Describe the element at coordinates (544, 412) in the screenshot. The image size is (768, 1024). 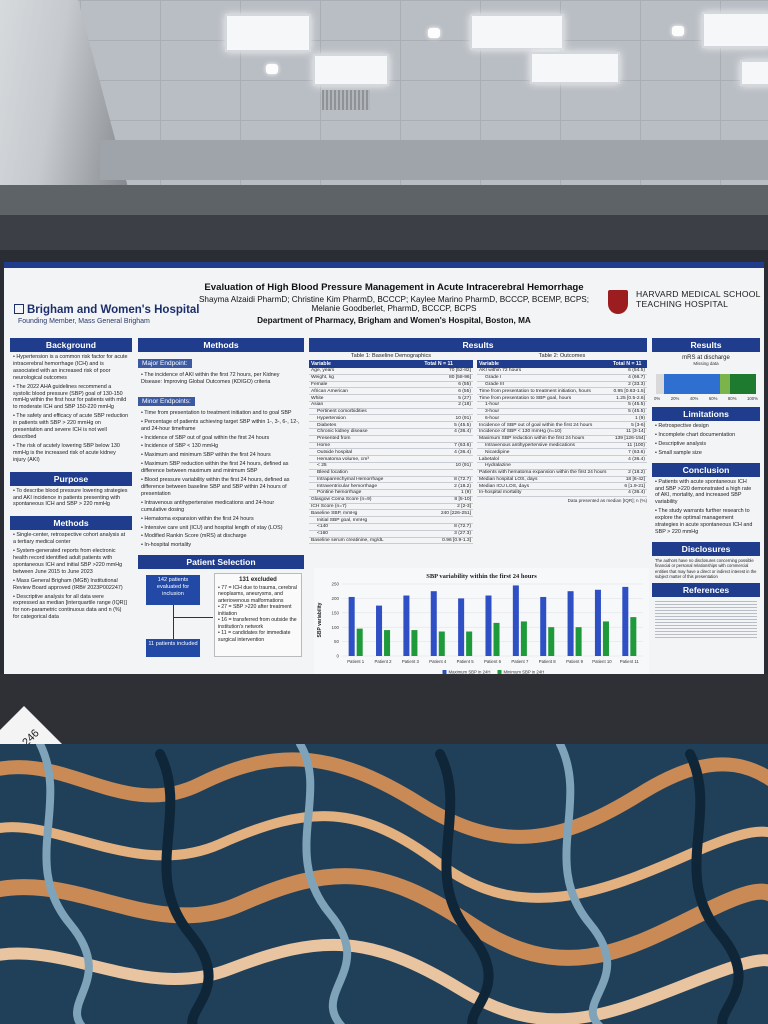
I see `table-cell: 3-hour` at that location.